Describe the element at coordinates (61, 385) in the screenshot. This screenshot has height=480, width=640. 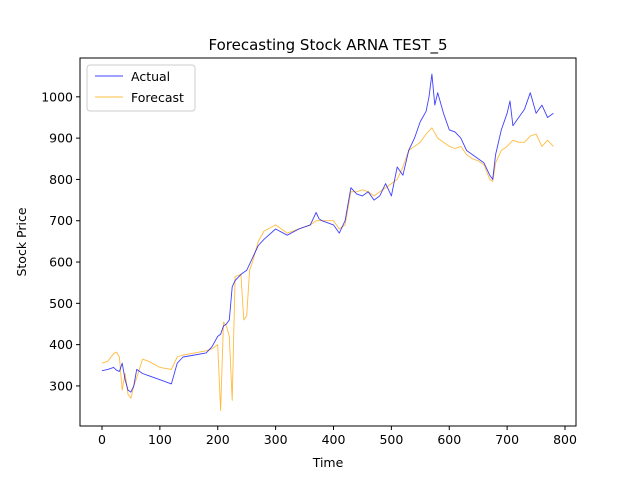
I see `y-tick-label: 300` at that location.